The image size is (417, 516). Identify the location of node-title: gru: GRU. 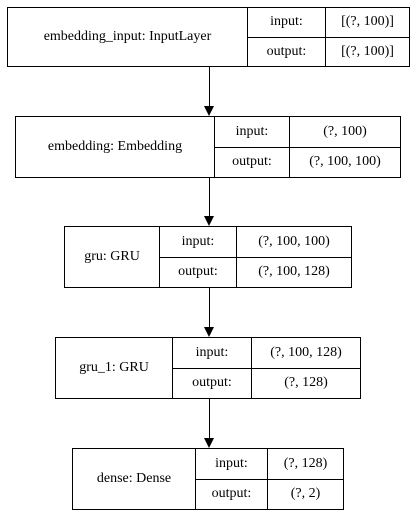
(112, 257).